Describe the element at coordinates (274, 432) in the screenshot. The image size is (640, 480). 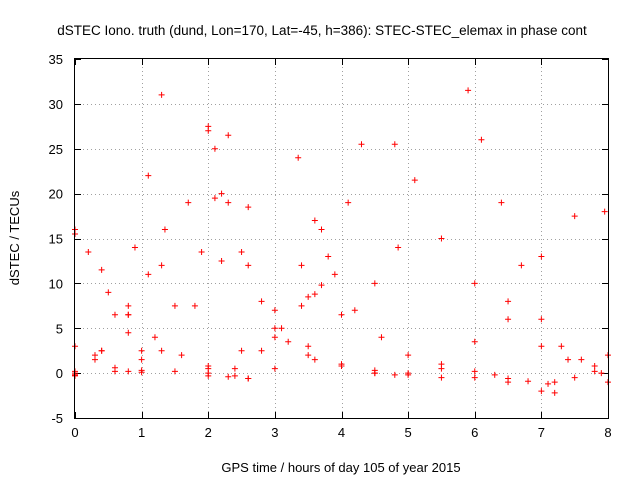
I see `x-tick-label: 3` at that location.